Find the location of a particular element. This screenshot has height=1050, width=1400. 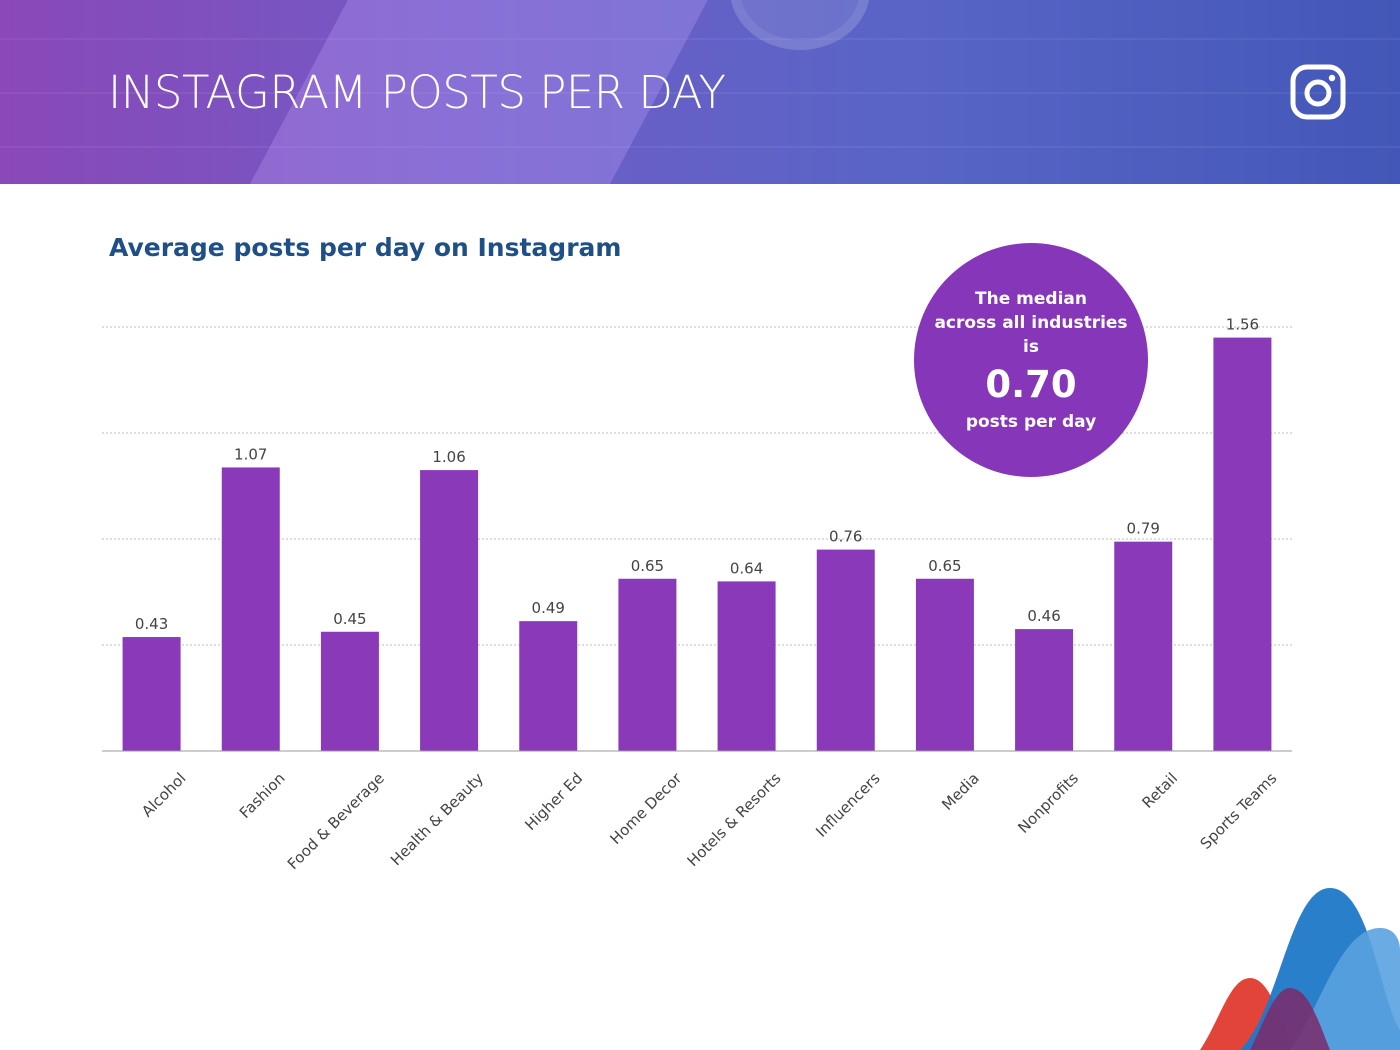

page-title: INSTAGRAM POSTS PER DAY is located at coordinates (417, 92).